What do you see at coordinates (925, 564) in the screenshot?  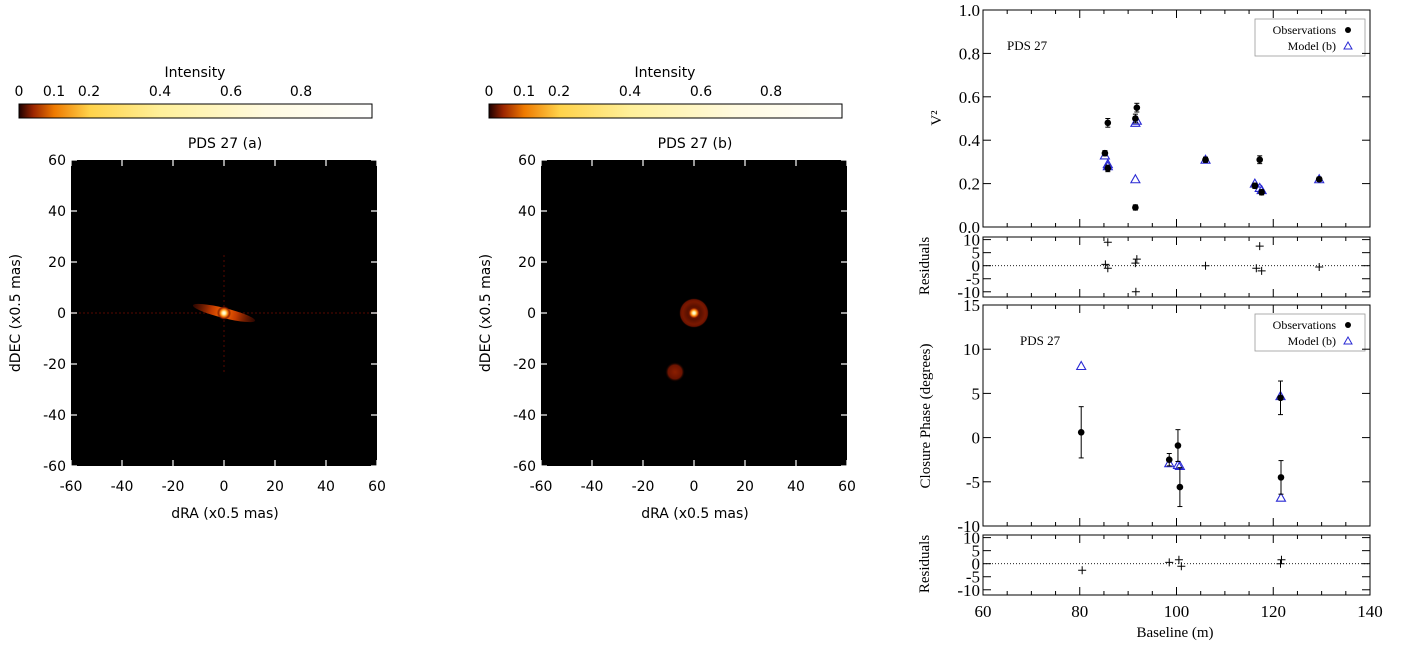 I see `y-axis-label: Residuals` at bounding box center [925, 564].